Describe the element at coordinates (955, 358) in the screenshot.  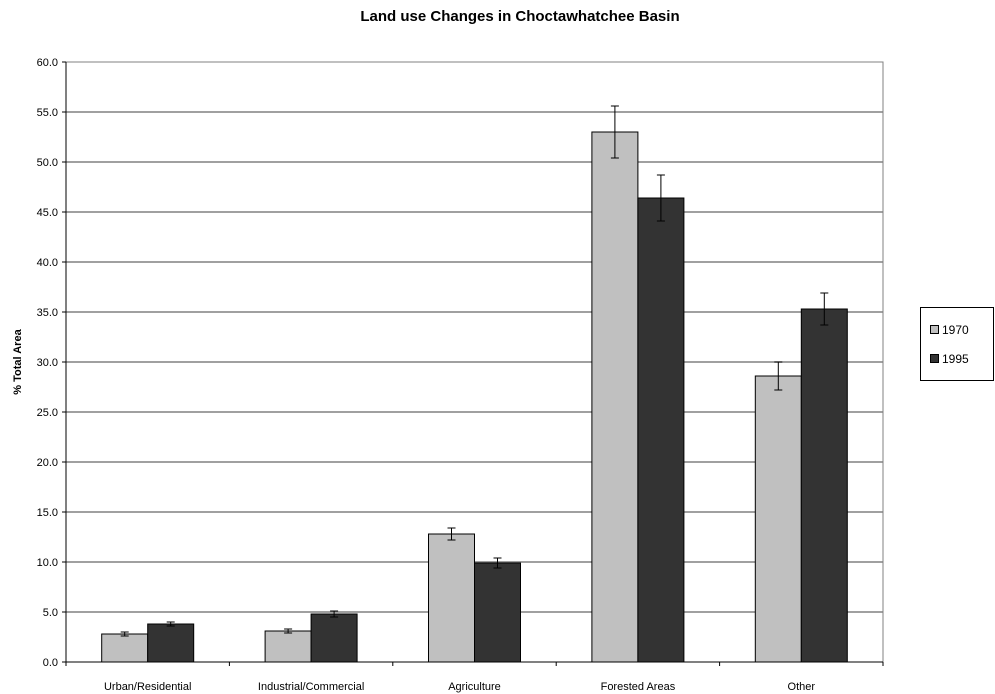
I see `legend-label-series-2: 1995` at that location.